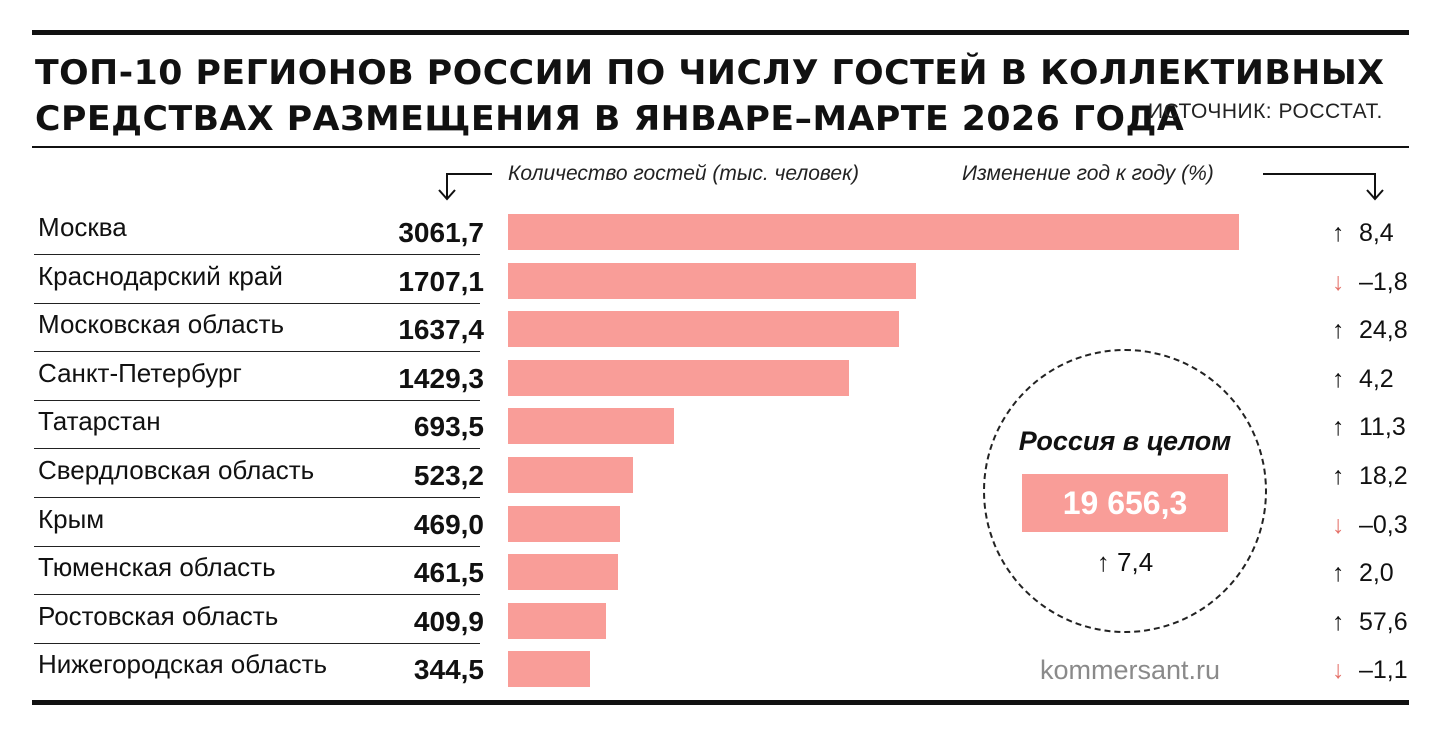  I want to click on yoy-change-value: –1,1, so click(1380, 670).